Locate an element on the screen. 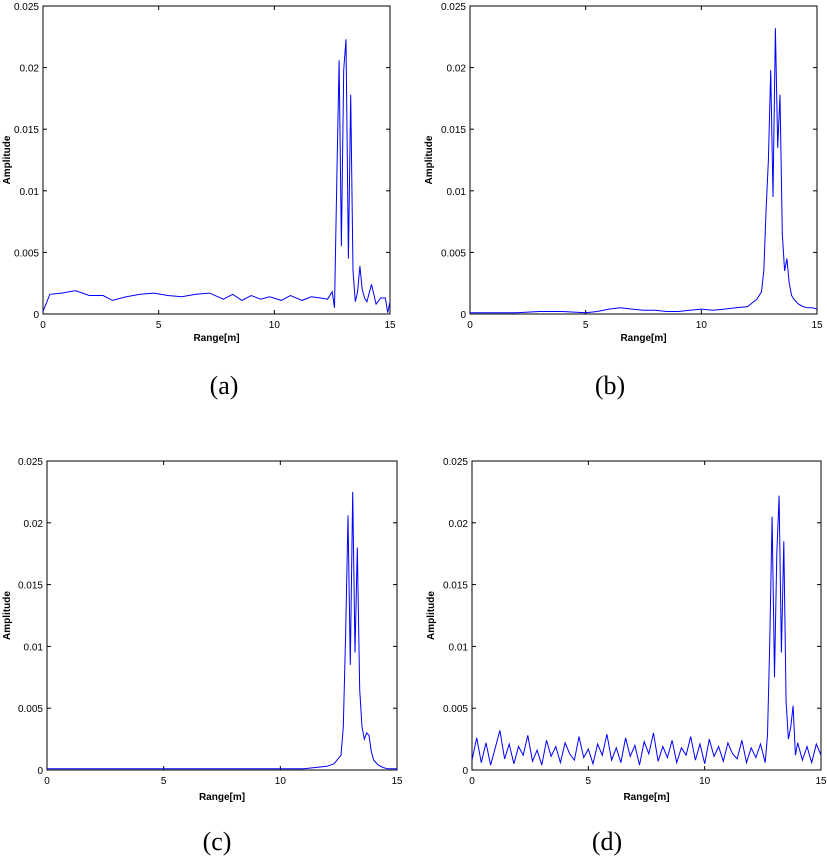 Image resolution: width=827 pixels, height=859 pixels. panel-caption: (b) is located at coordinates (610, 385).